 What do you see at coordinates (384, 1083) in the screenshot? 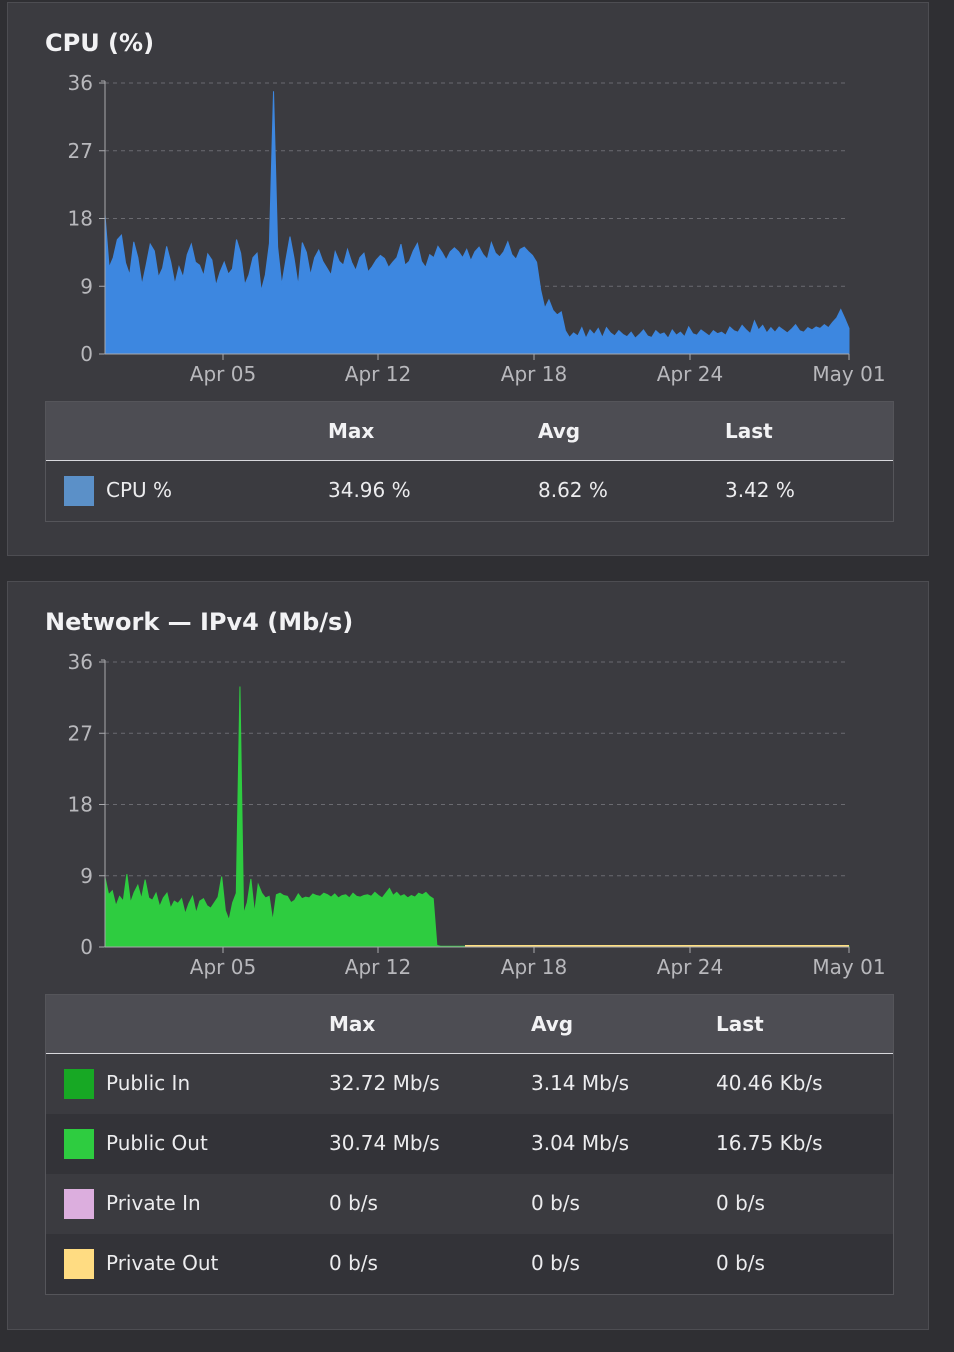
I see `max-value: 32.72 Mb/s` at bounding box center [384, 1083].